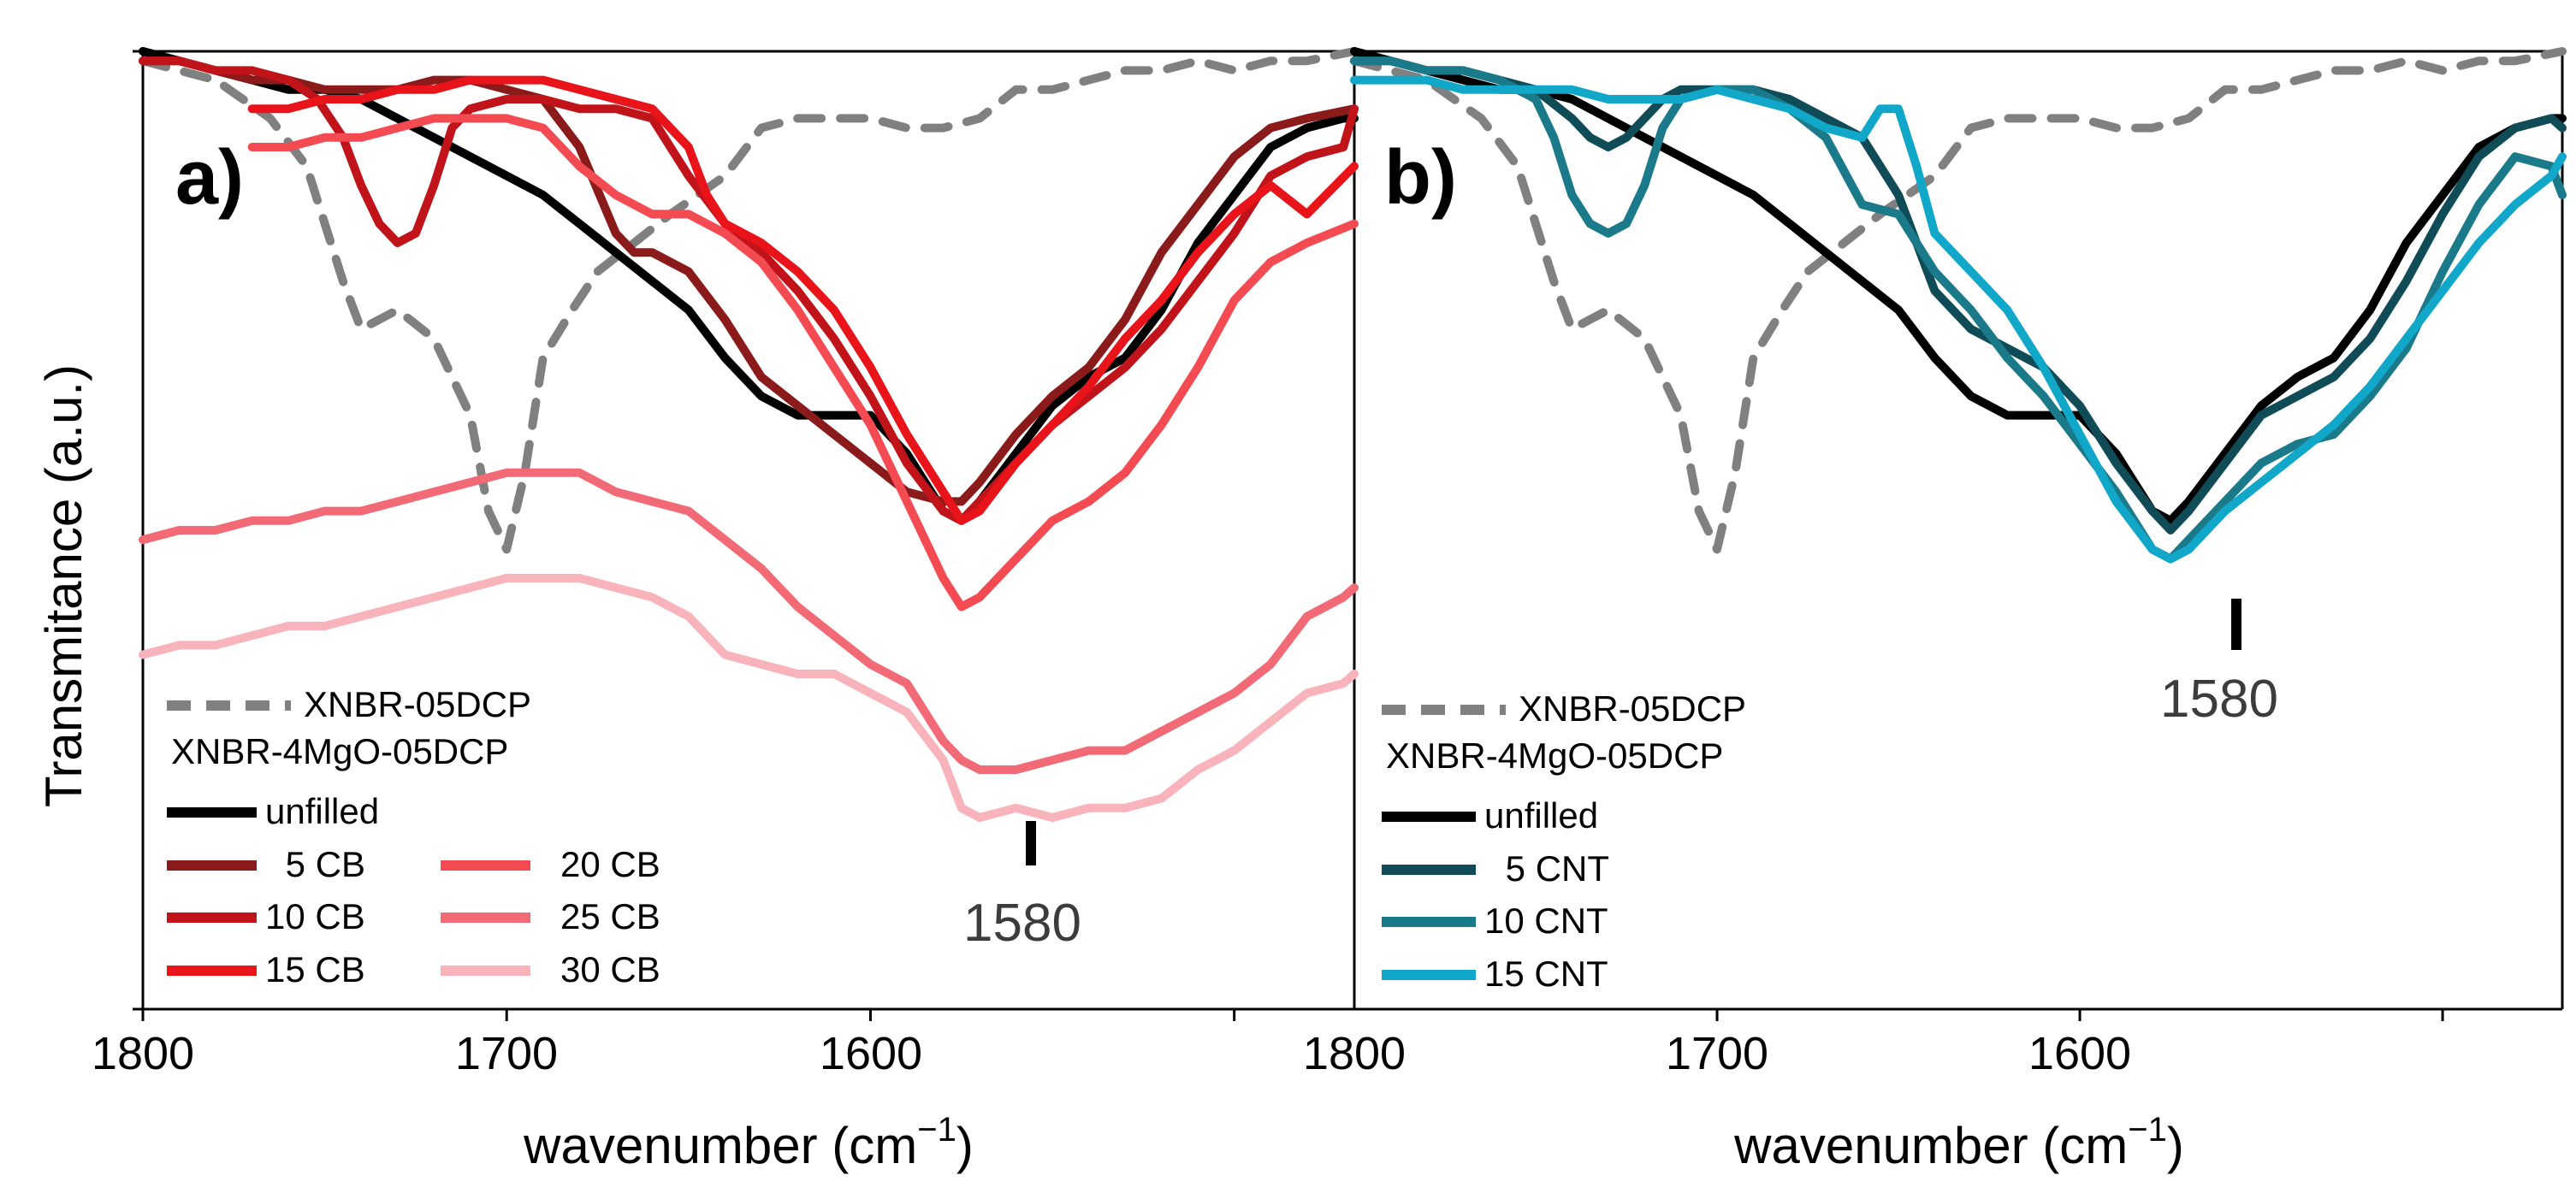 This screenshot has height=1199, width=2576. Describe the element at coordinates (749, 1142) in the screenshot. I see `x-axis-title-a: wavenumber (cm−1)` at that location.